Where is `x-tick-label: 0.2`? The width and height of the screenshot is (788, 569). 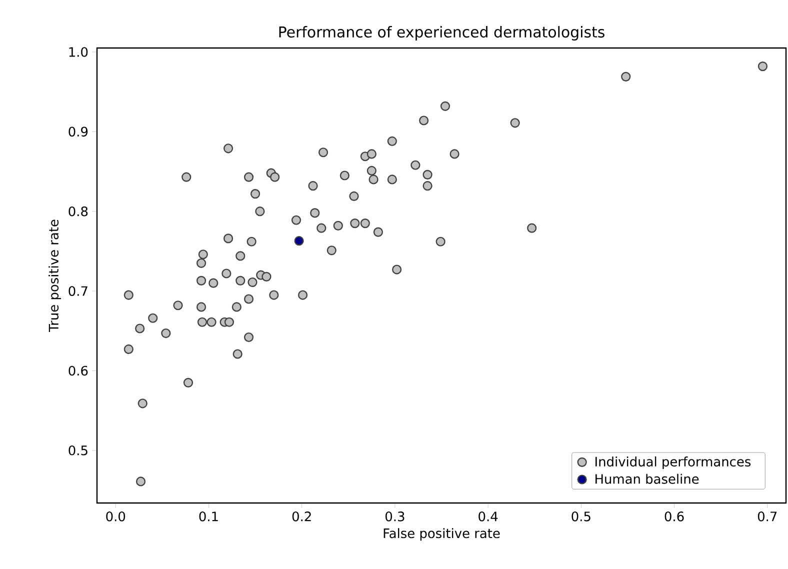
x-tick-label: 0.2 is located at coordinates (301, 517).